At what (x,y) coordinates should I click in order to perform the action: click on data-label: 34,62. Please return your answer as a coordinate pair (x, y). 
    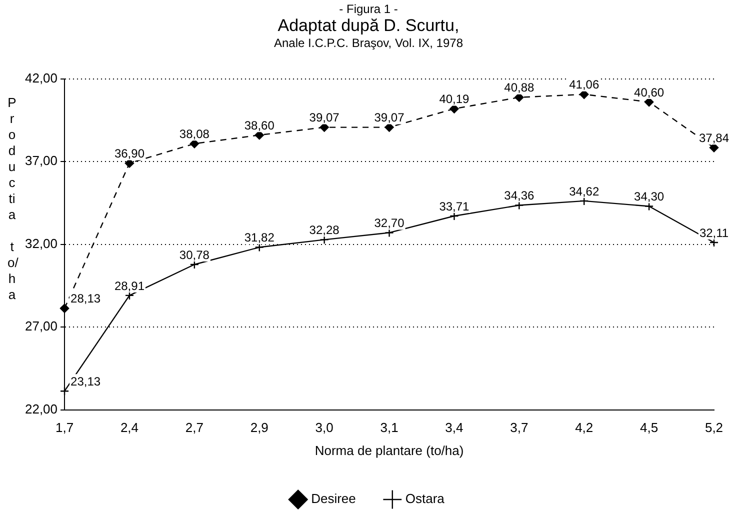
    Looking at the image, I should click on (584, 191).